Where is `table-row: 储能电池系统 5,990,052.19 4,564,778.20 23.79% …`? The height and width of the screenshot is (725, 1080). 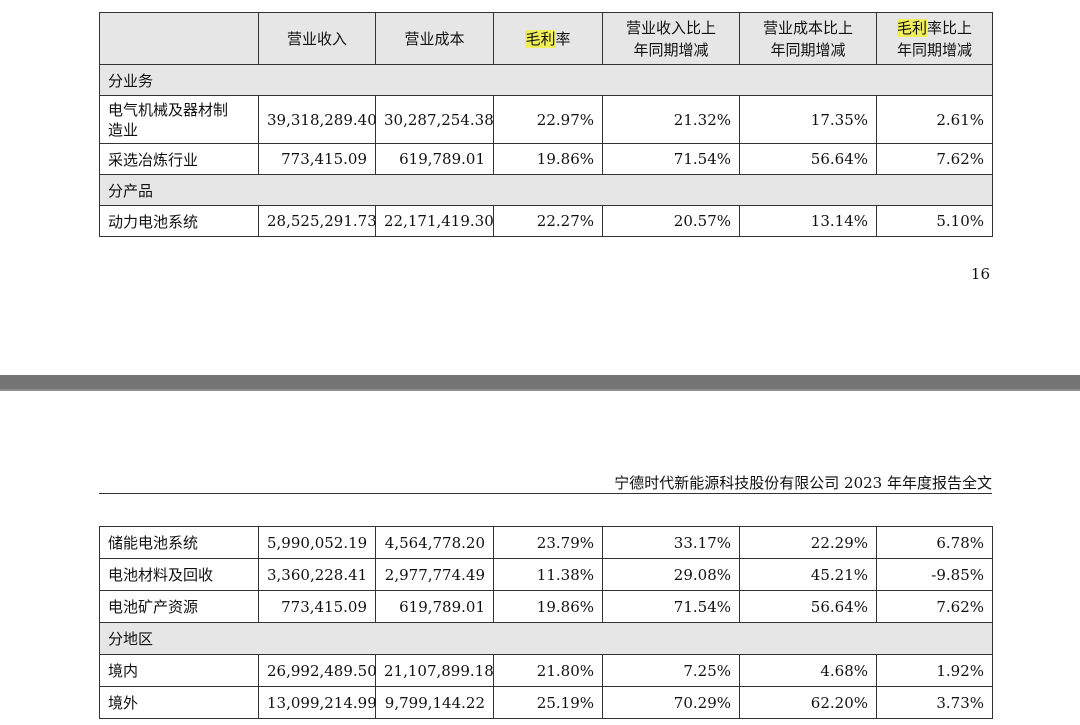
table-row: 储能电池系统 5,990,052.19 4,564,778.20 23.79% … is located at coordinates (546, 542).